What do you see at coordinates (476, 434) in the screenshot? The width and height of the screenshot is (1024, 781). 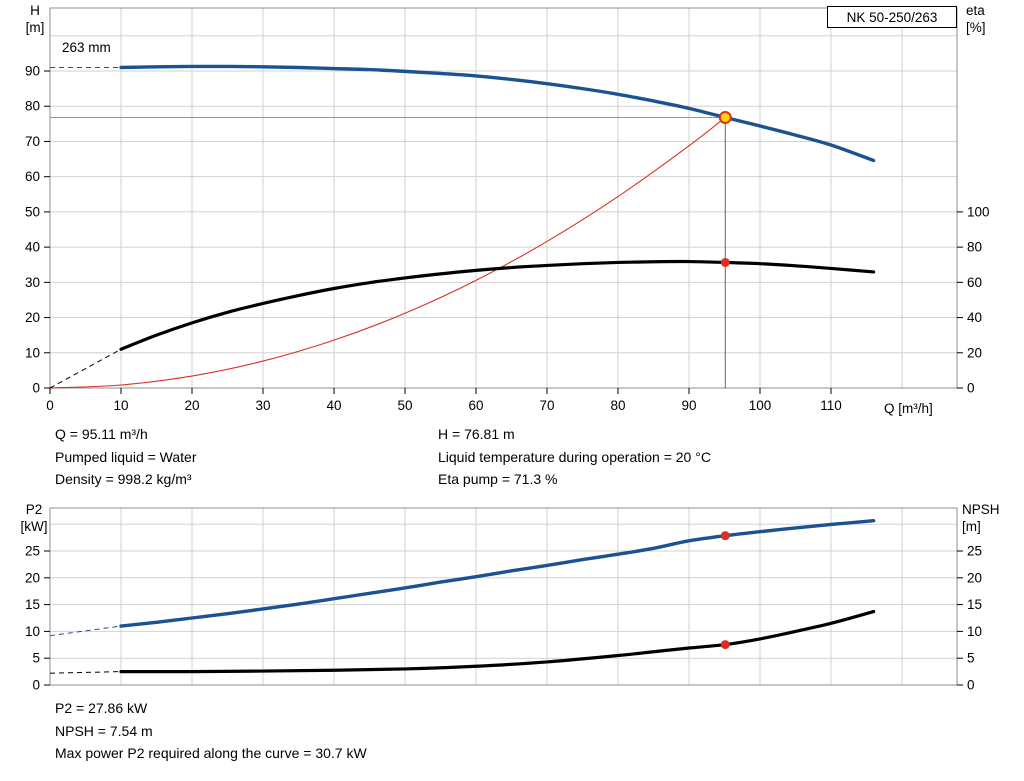 I see `annotation-head: H = 76.81 m` at bounding box center [476, 434].